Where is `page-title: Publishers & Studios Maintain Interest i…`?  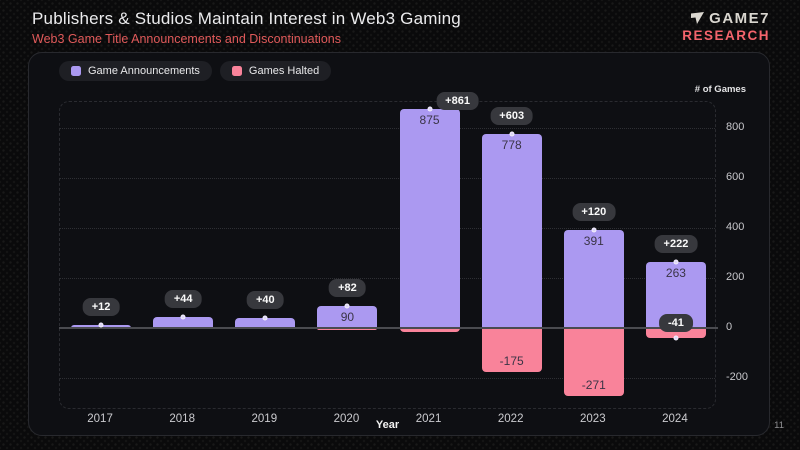
page-title: Publishers & Studios Maintain Interest i… is located at coordinates (246, 18).